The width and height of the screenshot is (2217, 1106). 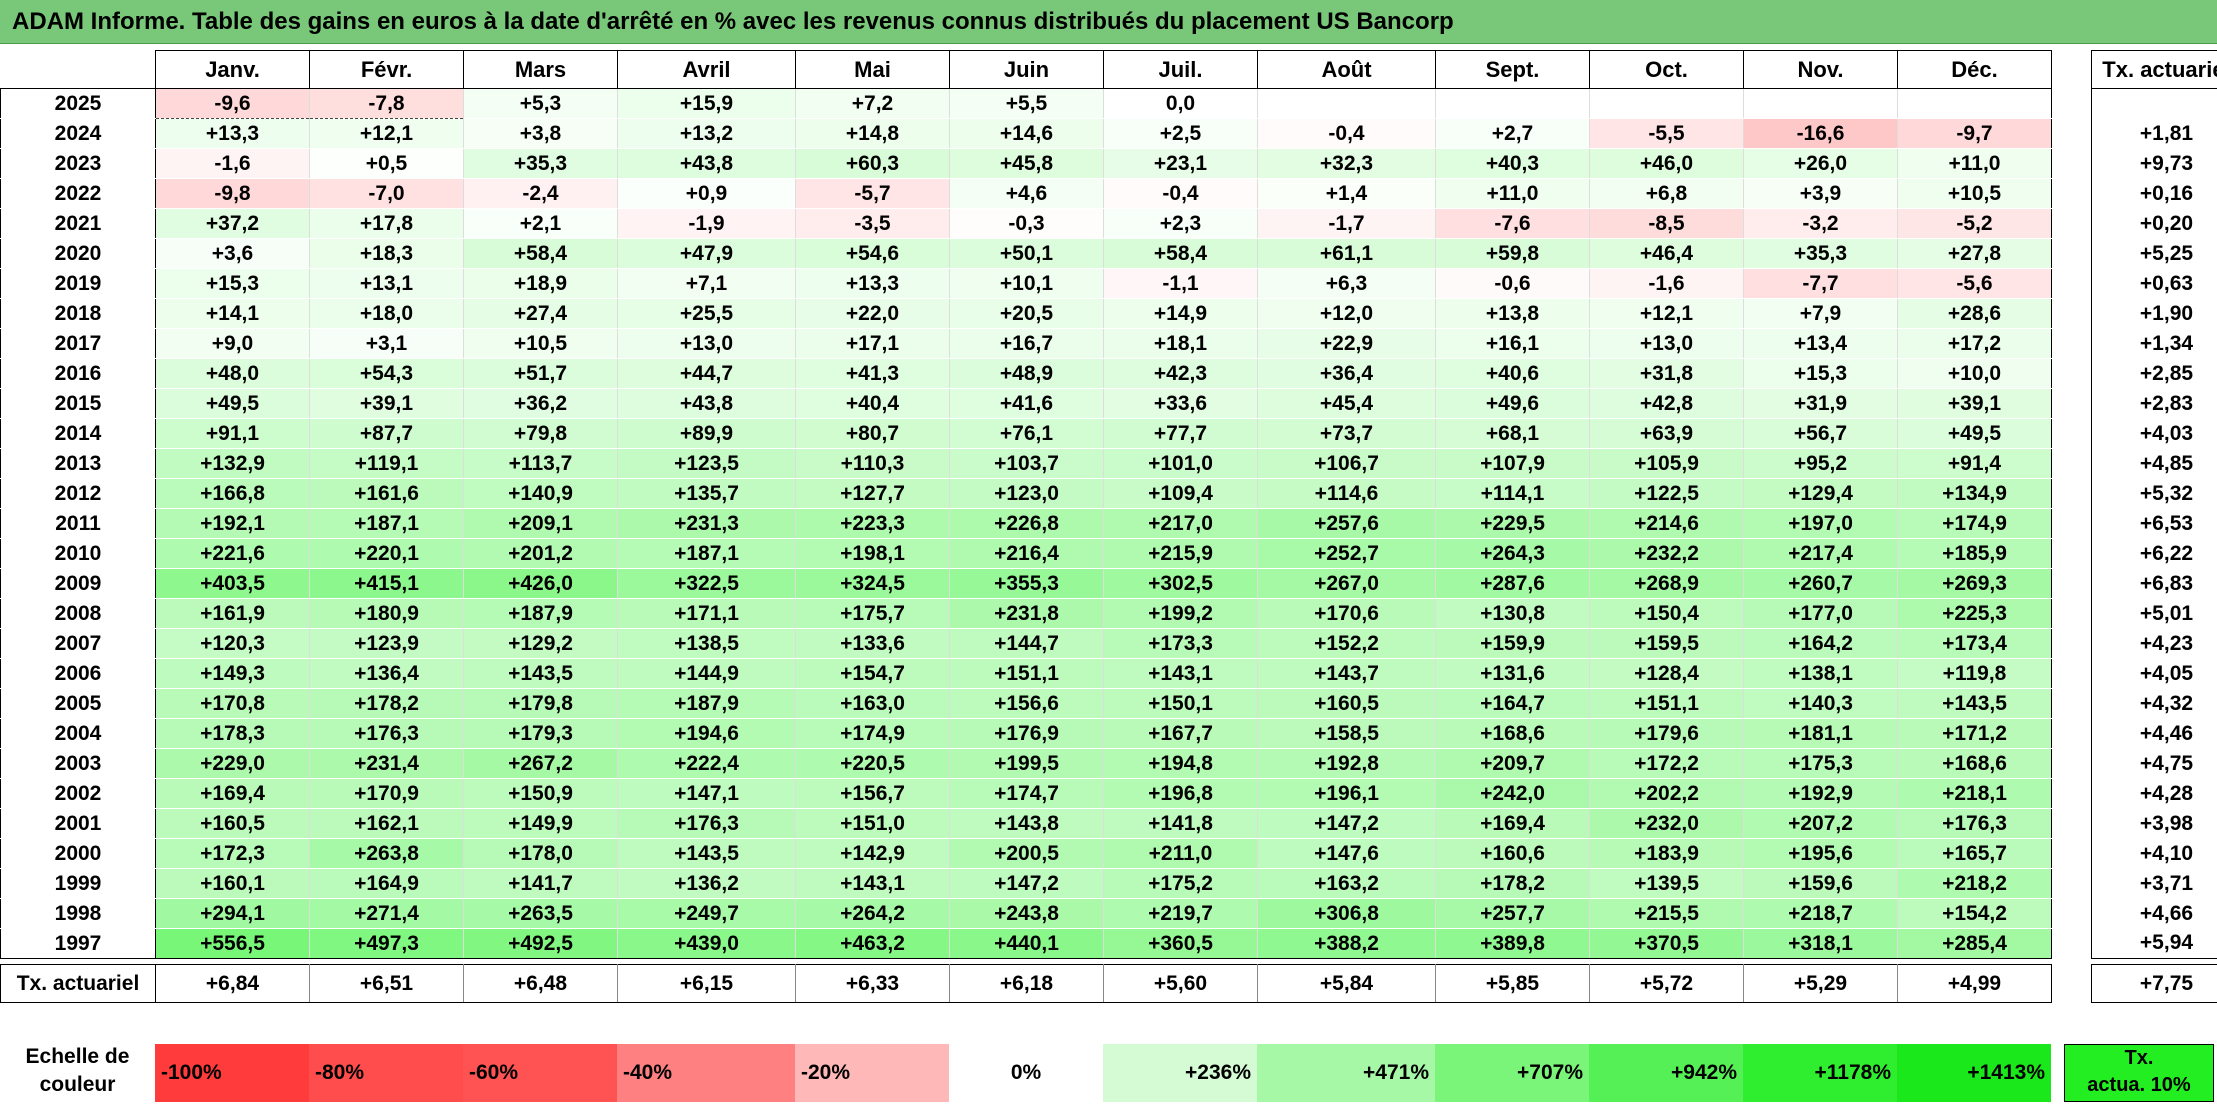 What do you see at coordinates (540, 343) in the screenshot?
I see `cell-2017-mars: +10,5` at bounding box center [540, 343].